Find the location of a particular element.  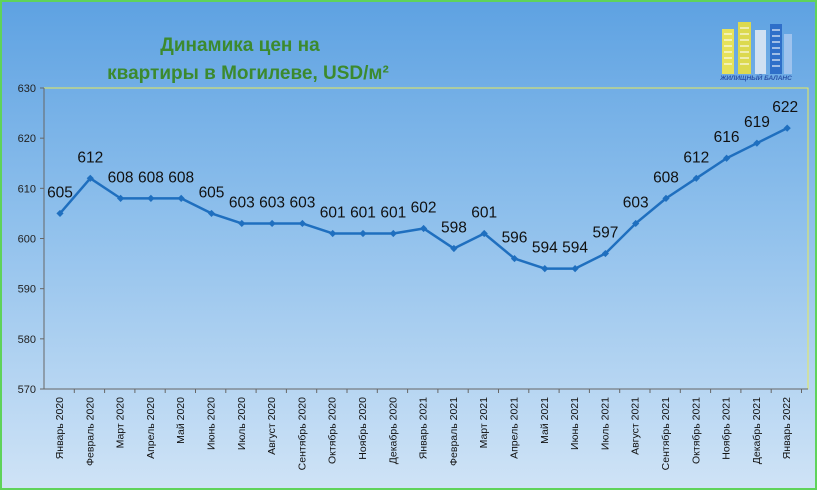

x-tick-label: Октябрь 2020 is located at coordinates (333, 430).